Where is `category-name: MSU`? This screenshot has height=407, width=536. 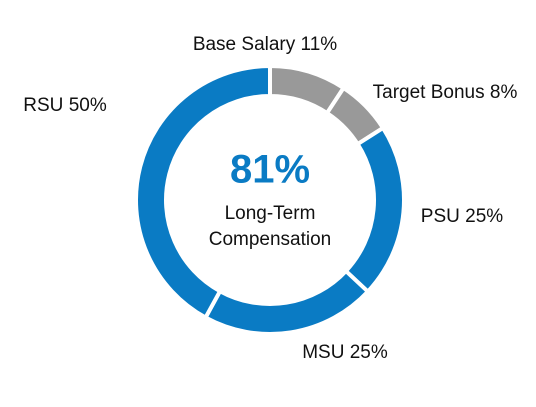 category-name: MSU is located at coordinates (323, 352).